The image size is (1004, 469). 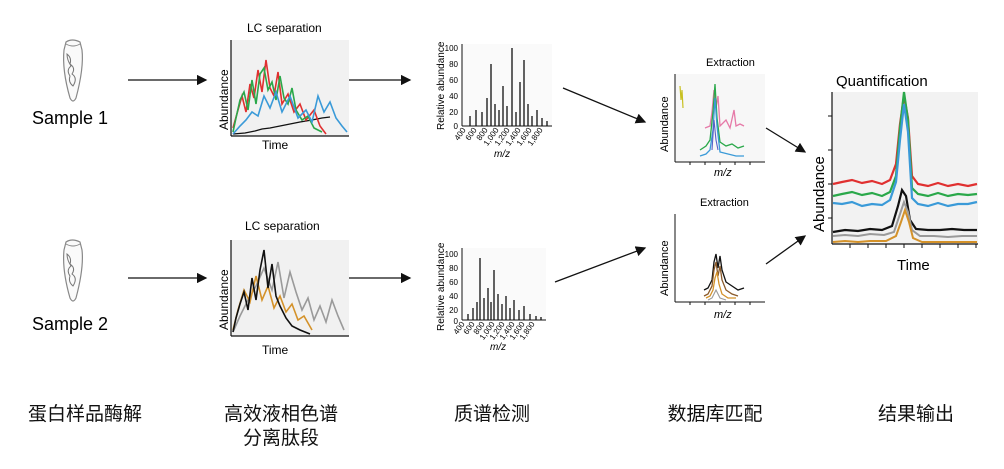 What do you see at coordinates (280, 426) in the screenshot?
I see `stage-label-lc: 高效液相色谱 分离肽段` at bounding box center [280, 426].